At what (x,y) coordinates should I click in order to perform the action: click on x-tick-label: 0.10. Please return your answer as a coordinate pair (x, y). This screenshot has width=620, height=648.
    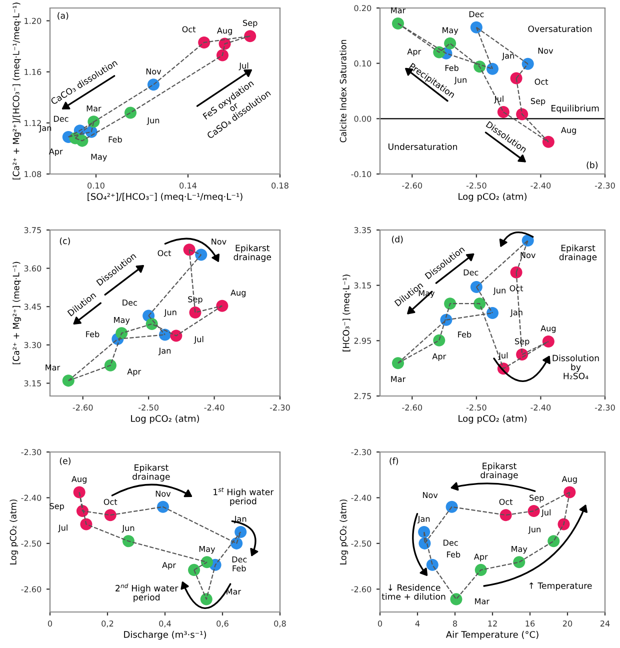
    Looking at the image, I should click on (96, 185).